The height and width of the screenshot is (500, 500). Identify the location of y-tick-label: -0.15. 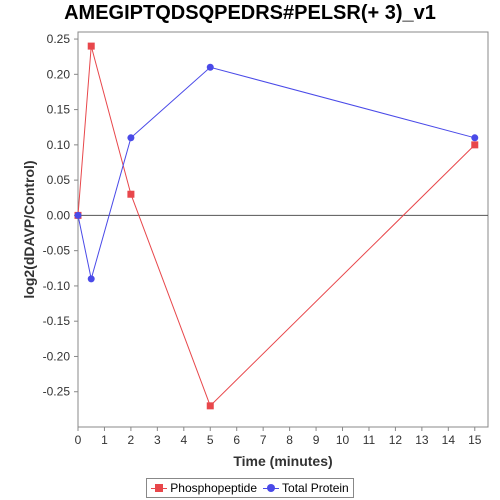
(57, 321).